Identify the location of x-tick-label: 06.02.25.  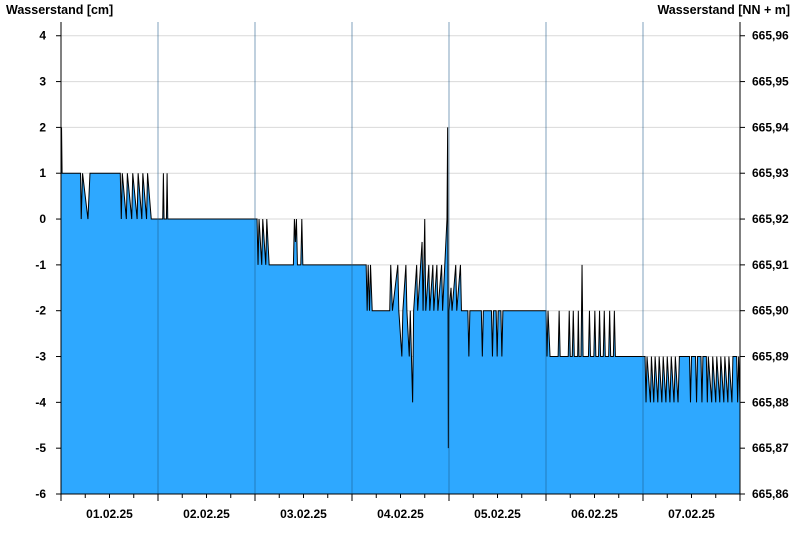
(594, 514).